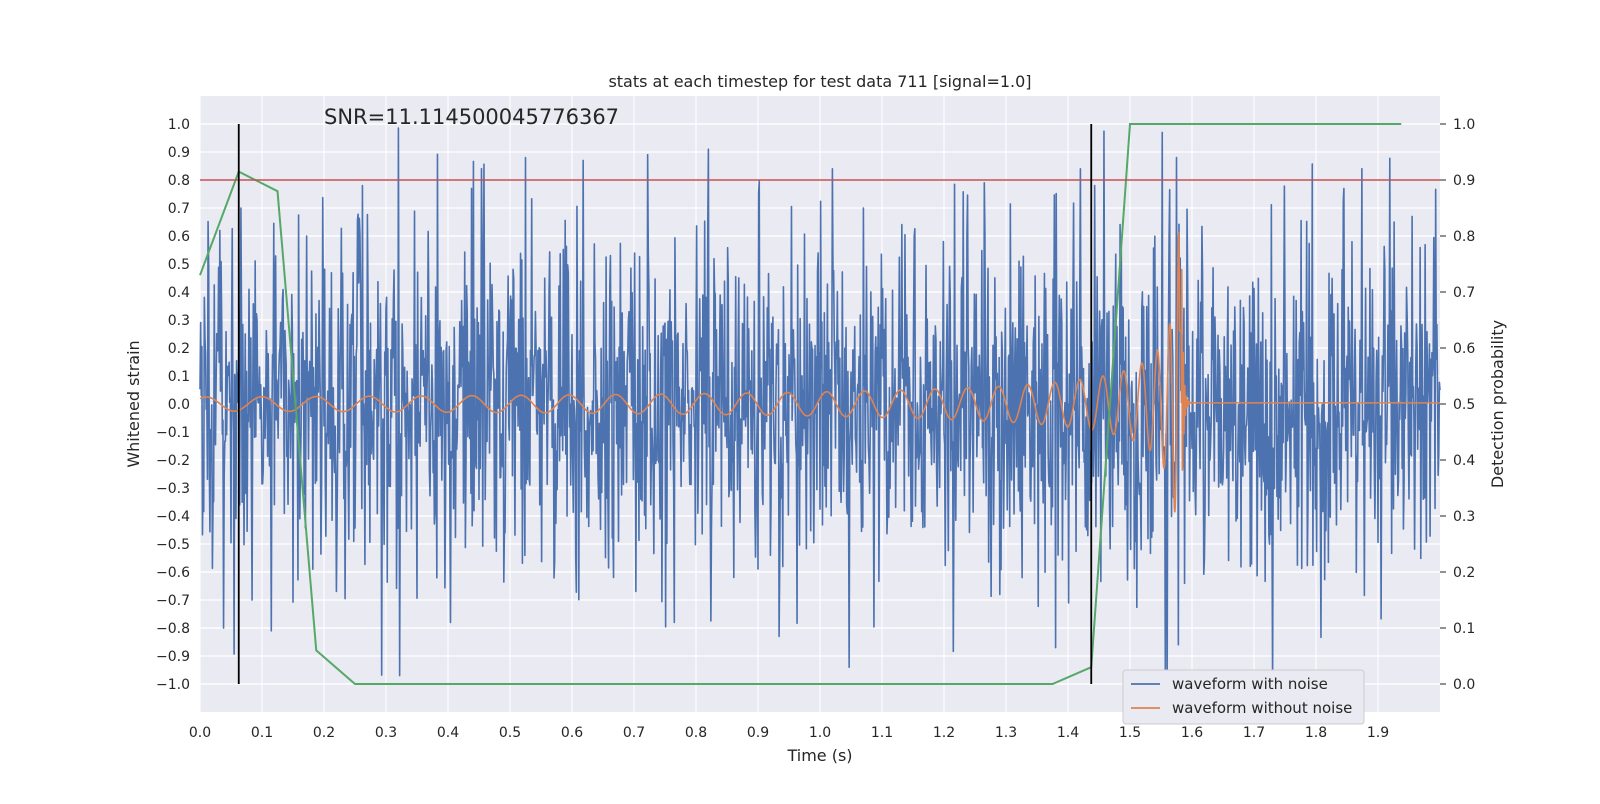 The image size is (1600, 804). I want to click on y2-tick-label: 0.8, so click(1464, 237).